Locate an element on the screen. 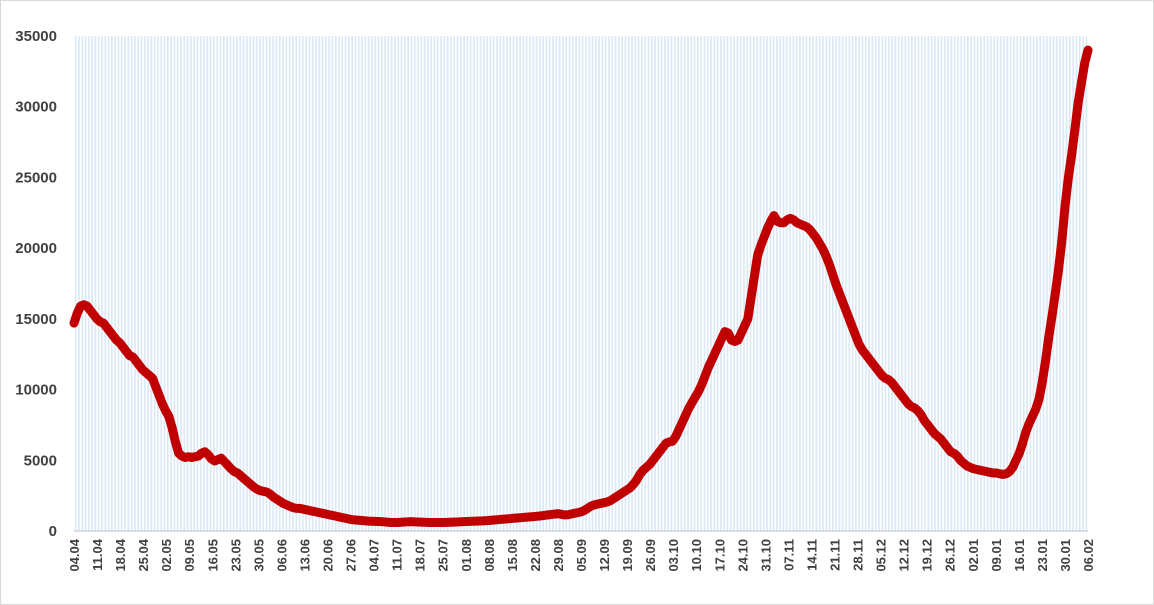 The height and width of the screenshot is (605, 1154). x-tick-label: 05.09 is located at coordinates (581, 555).